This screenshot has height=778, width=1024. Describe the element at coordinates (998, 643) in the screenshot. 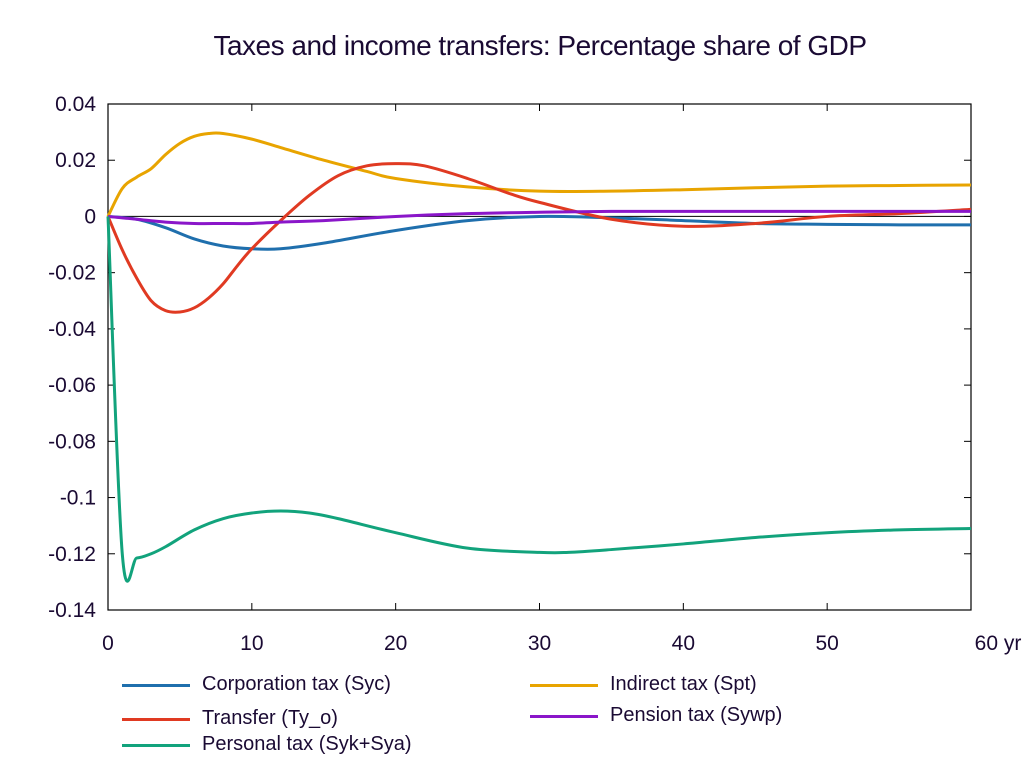

I see `x-tick-label: 60 yr` at that location.